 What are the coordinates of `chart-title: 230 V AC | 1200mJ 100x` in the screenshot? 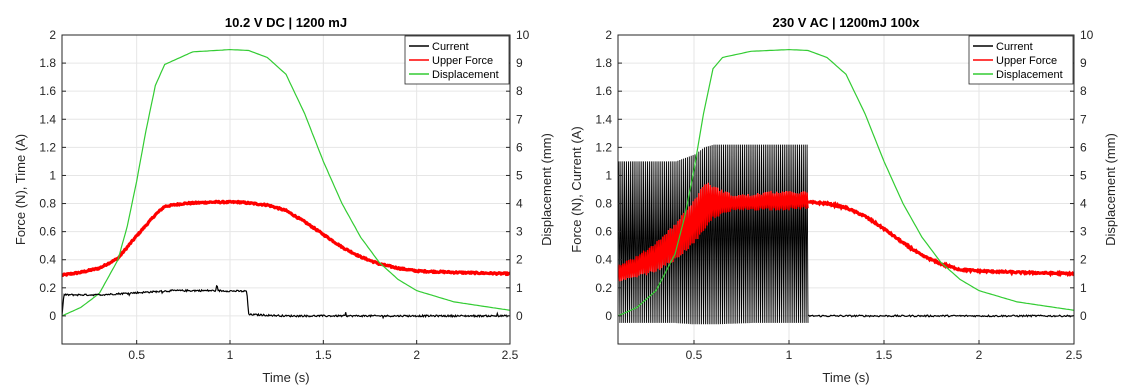 It's located at (847, 22).